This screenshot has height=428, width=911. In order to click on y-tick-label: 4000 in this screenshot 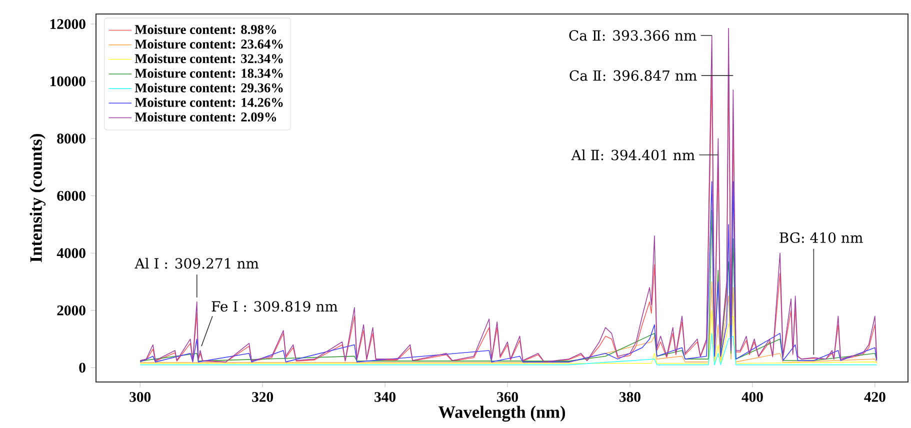, I will do `click(71, 253)`.